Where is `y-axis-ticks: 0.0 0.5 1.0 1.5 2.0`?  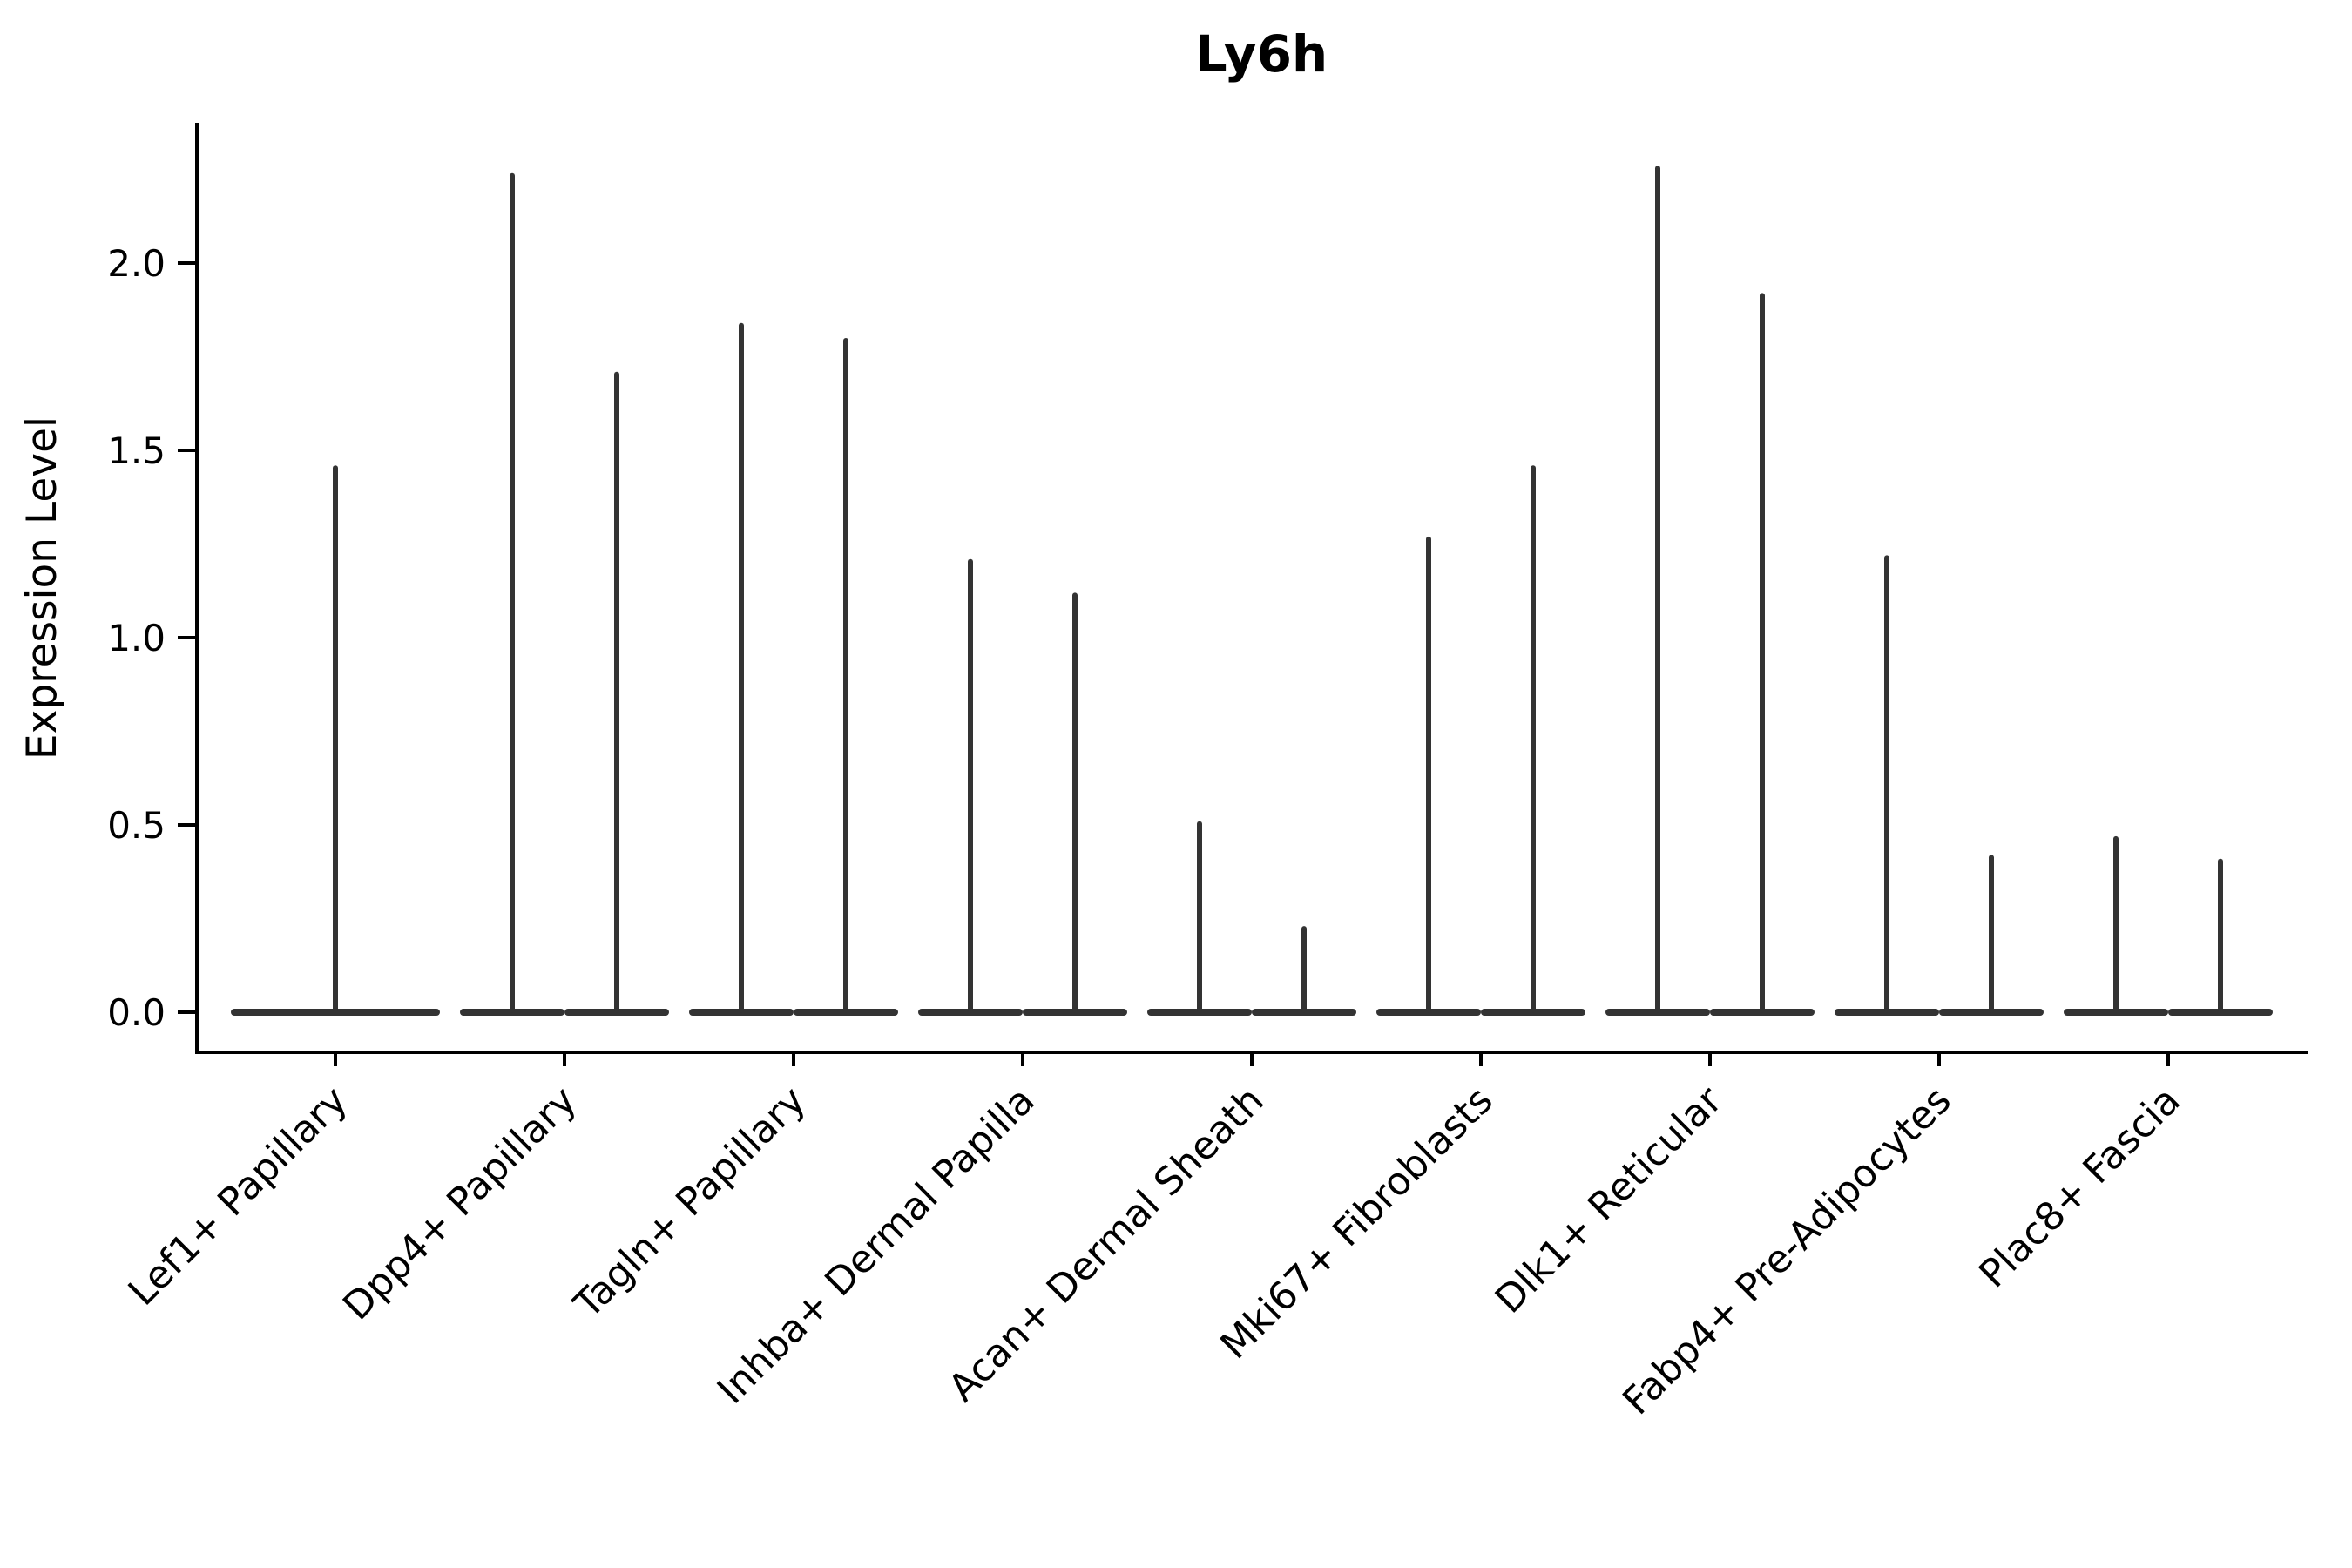 y-axis-ticks: 0.0 0.5 1.0 1.5 2.0 is located at coordinates (152, 638).